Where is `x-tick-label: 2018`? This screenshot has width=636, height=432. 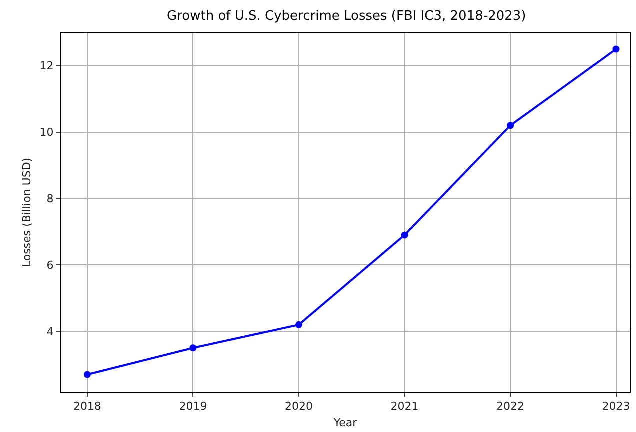
x-tick-label: 2018 is located at coordinates (87, 407).